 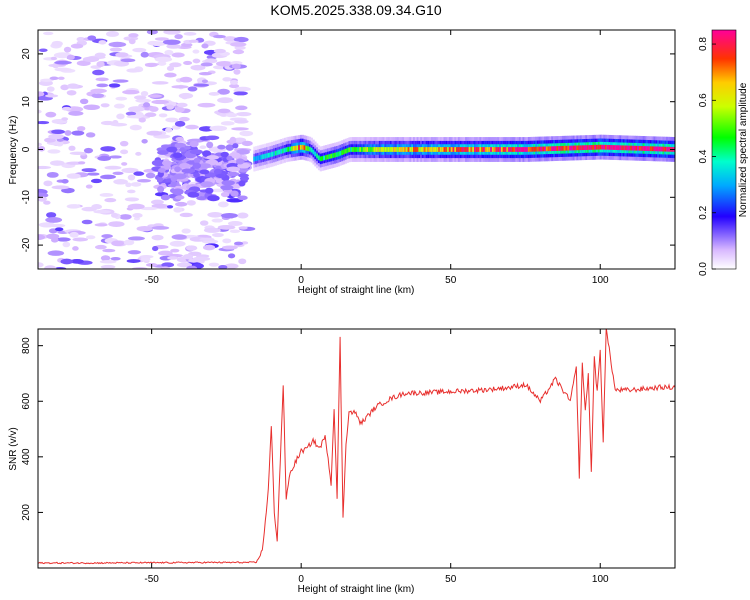 What do you see at coordinates (356, 589) in the screenshot?
I see `snr-xlabel: Height of straight line (km)` at bounding box center [356, 589].